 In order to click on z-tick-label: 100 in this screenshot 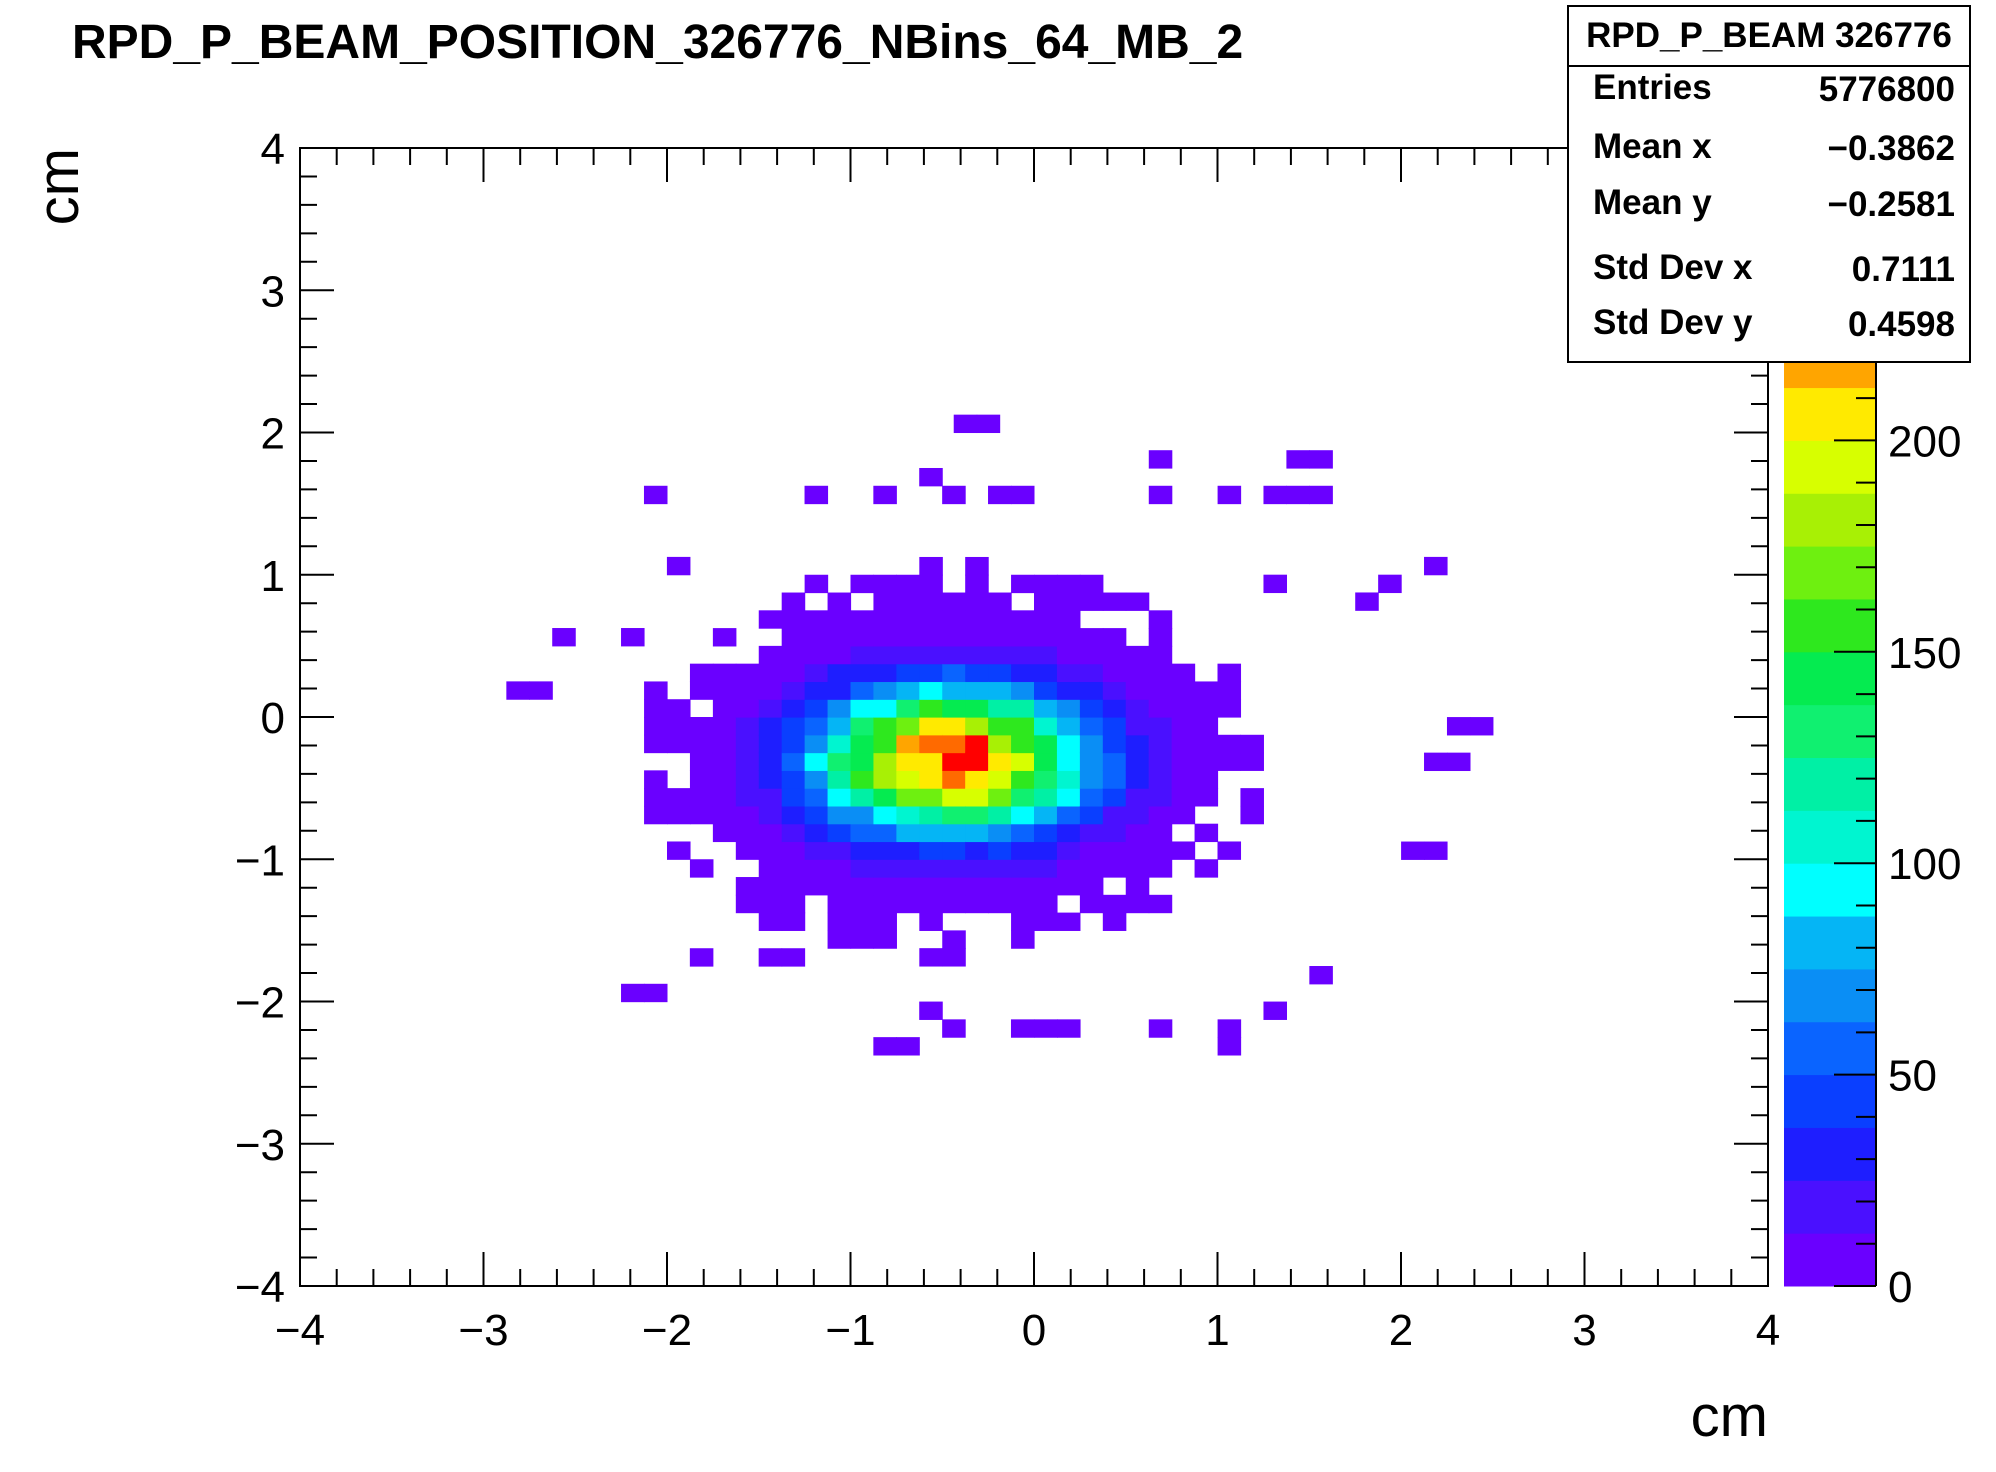, I will do `click(1924, 864)`.